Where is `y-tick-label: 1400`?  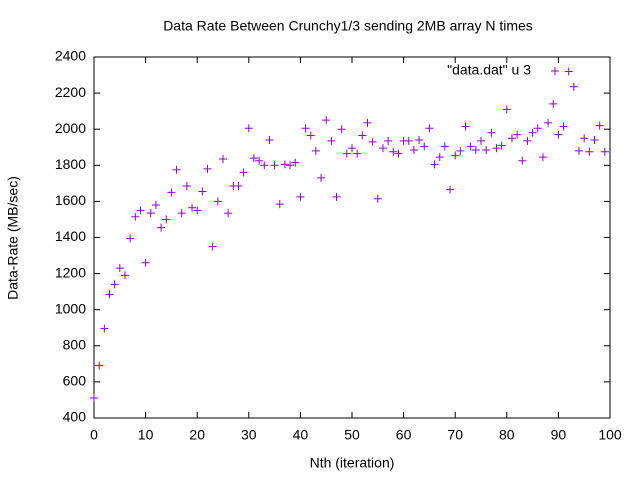 y-tick-label: 1400 is located at coordinates (70, 236).